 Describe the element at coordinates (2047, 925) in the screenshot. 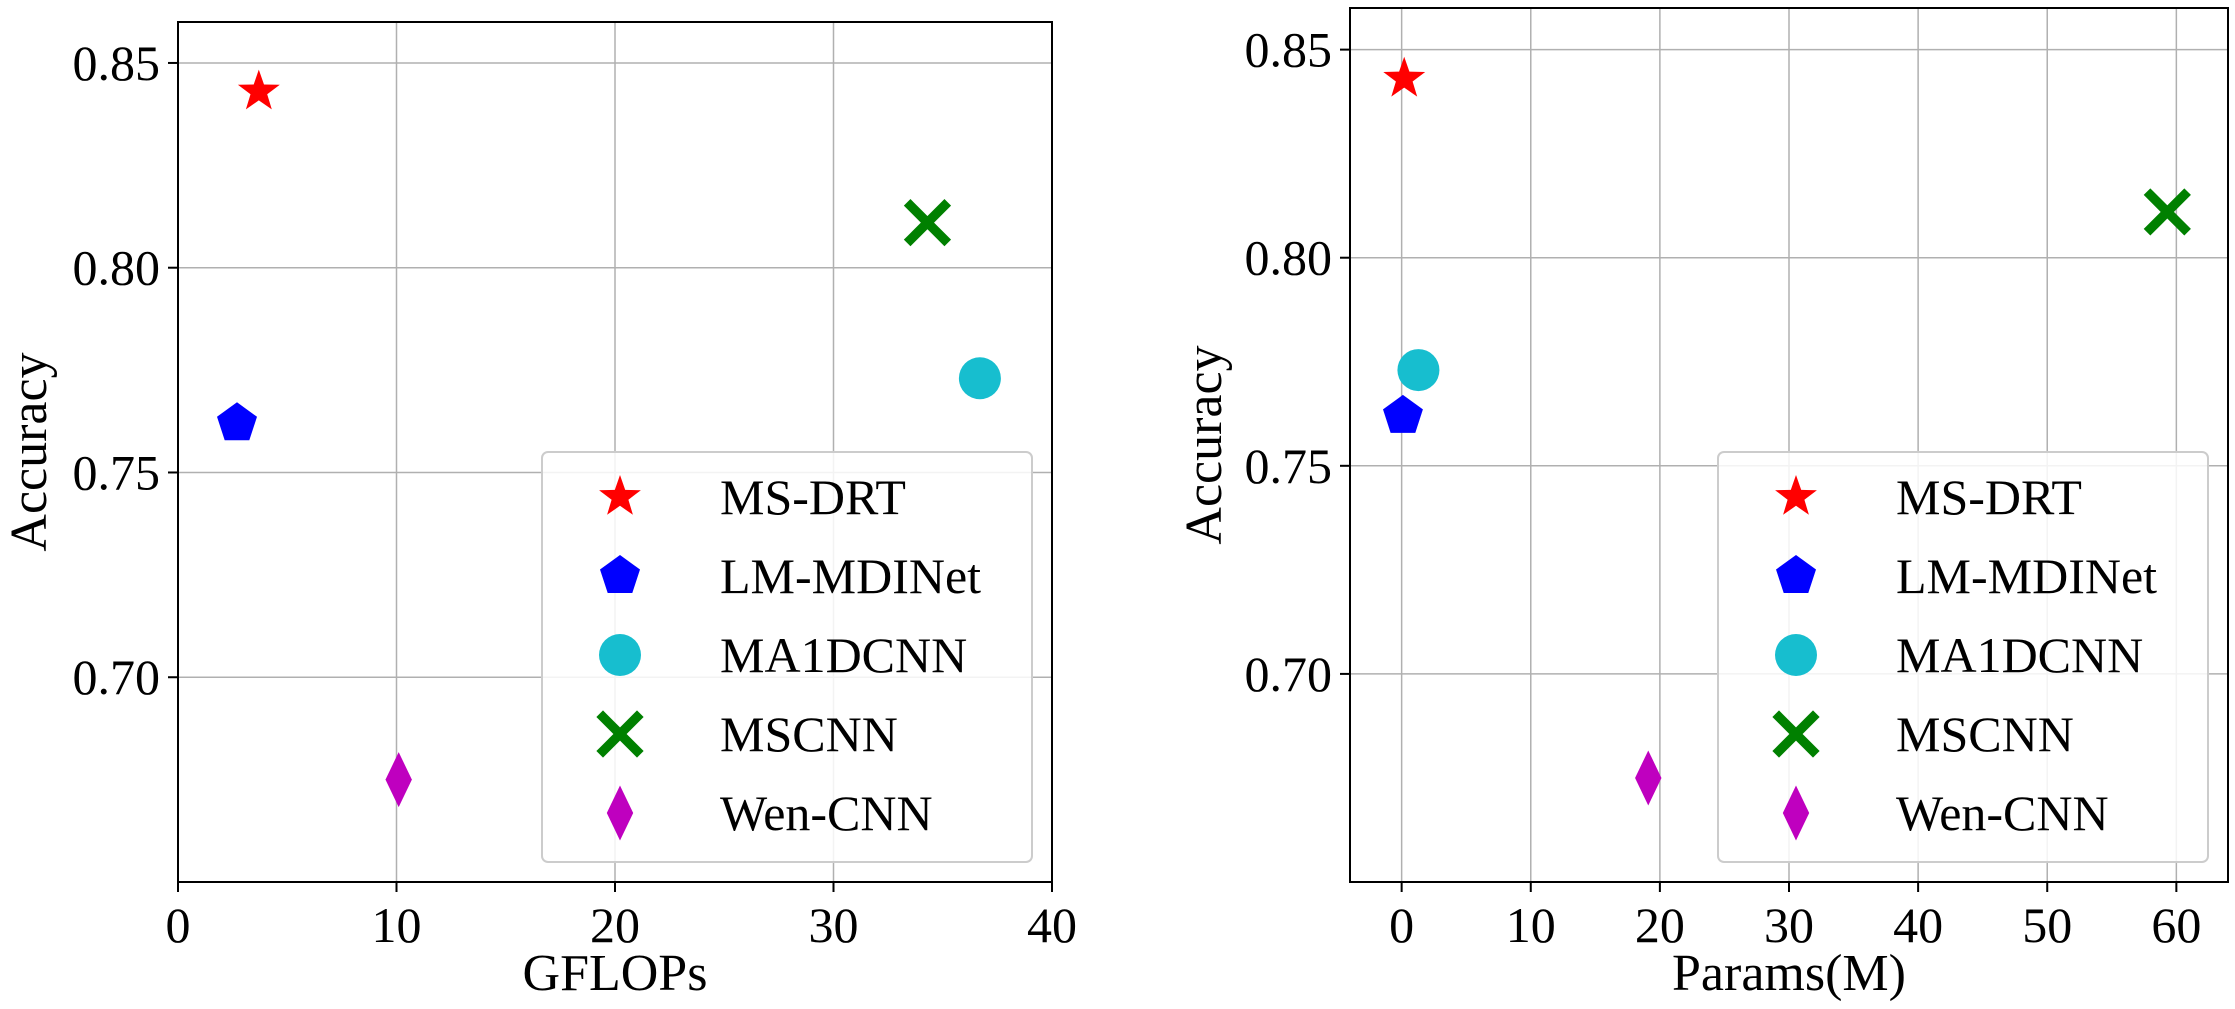

I see `x-tick-label: 50` at that location.